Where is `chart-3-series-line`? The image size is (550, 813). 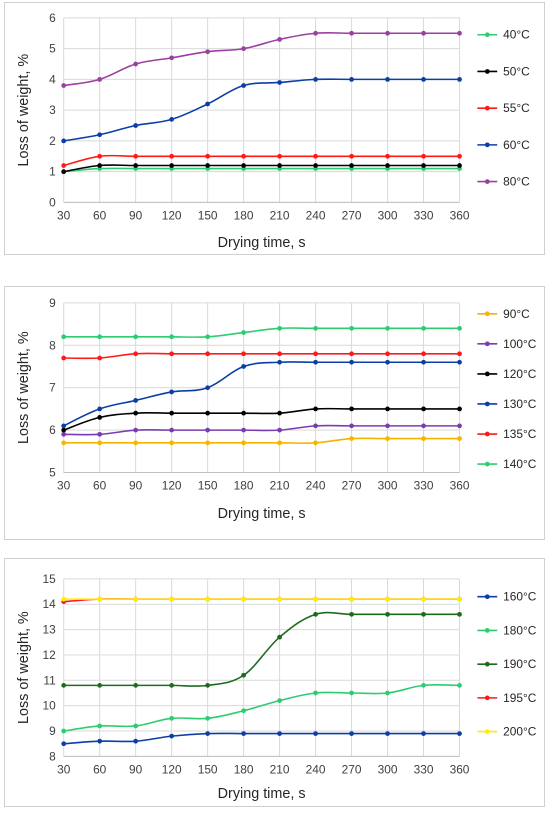
chart-3-series-line is located at coordinates (261, 707).